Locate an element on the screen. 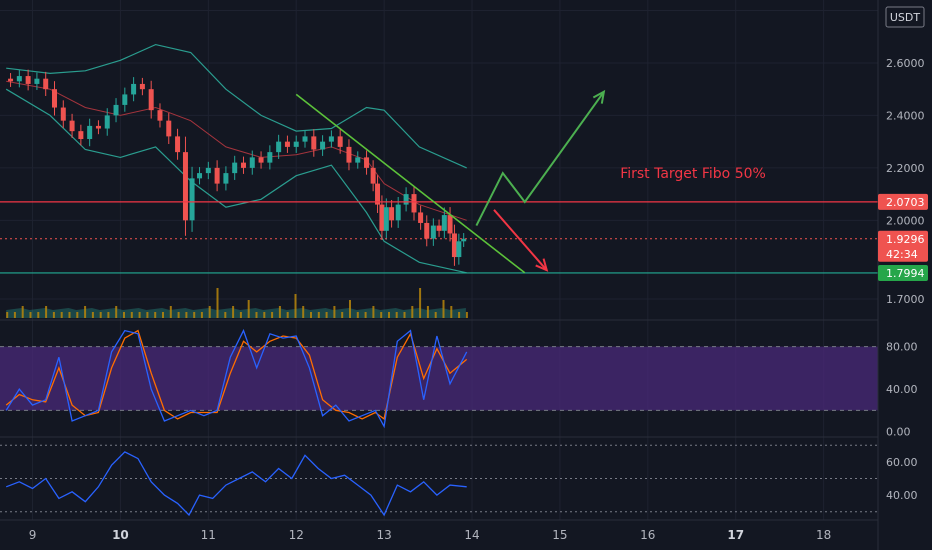 Image resolution: width=932 pixels, height=550 pixels. projection-arrow-up is located at coordinates (540, 159).